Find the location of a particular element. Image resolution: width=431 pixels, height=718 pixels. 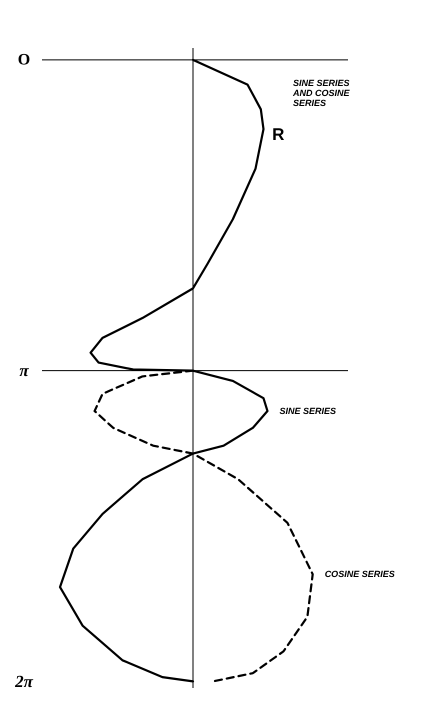

series-label: COSINE SERIES is located at coordinates (359, 574).